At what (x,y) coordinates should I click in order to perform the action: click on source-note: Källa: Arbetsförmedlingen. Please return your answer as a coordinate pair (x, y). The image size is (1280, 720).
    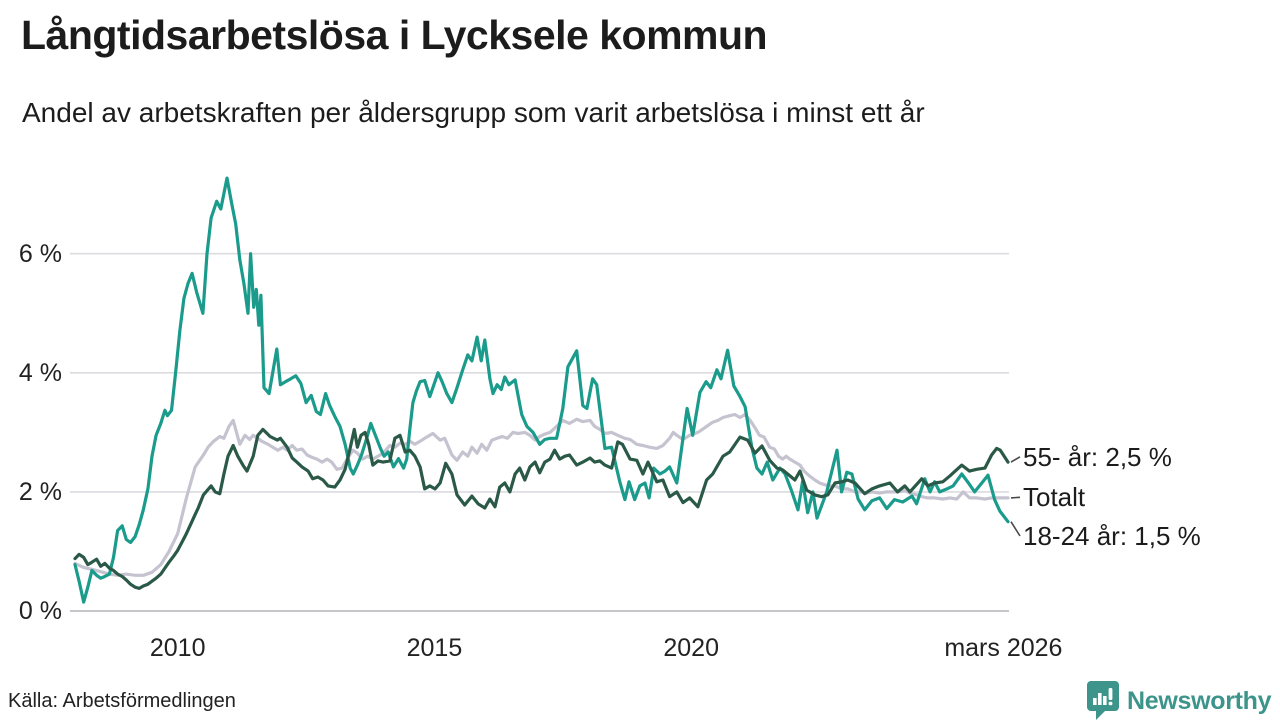
    Looking at the image, I should click on (122, 701).